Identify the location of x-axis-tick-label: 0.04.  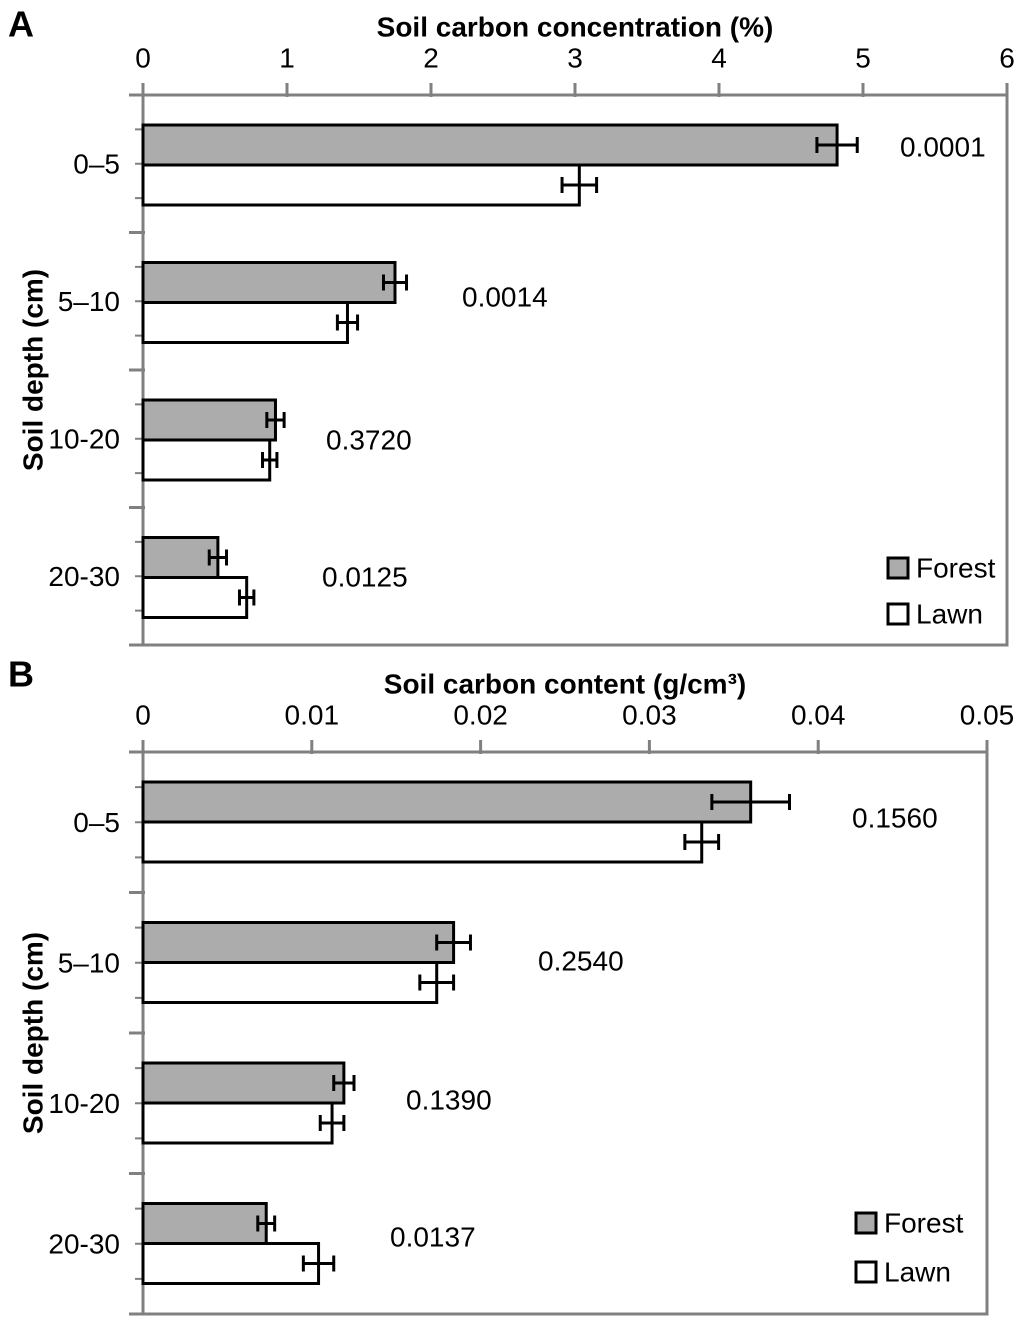
(818, 715).